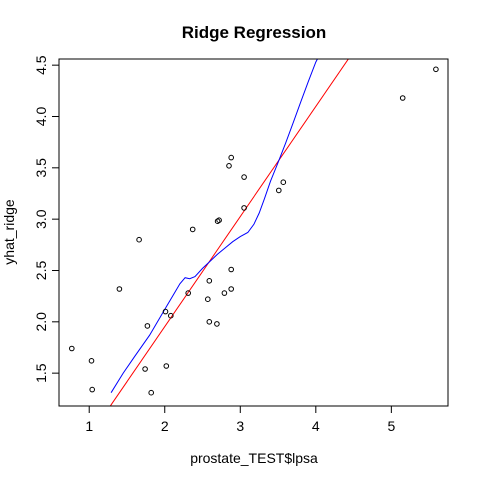 This screenshot has height=480, width=480. Describe the element at coordinates (240, 426) in the screenshot. I see `x-tick-label: 3` at that location.